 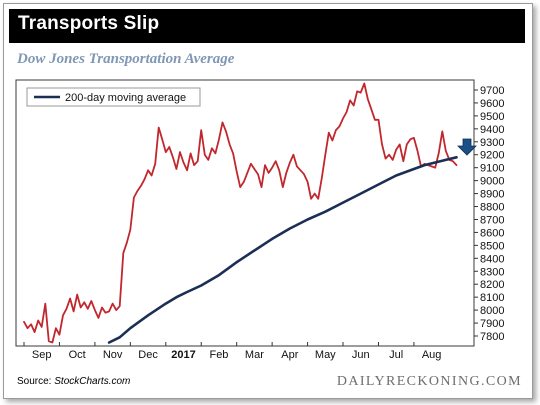 What do you see at coordinates (36, 381) in the screenshot?
I see `source-prefix: Source:` at bounding box center [36, 381].